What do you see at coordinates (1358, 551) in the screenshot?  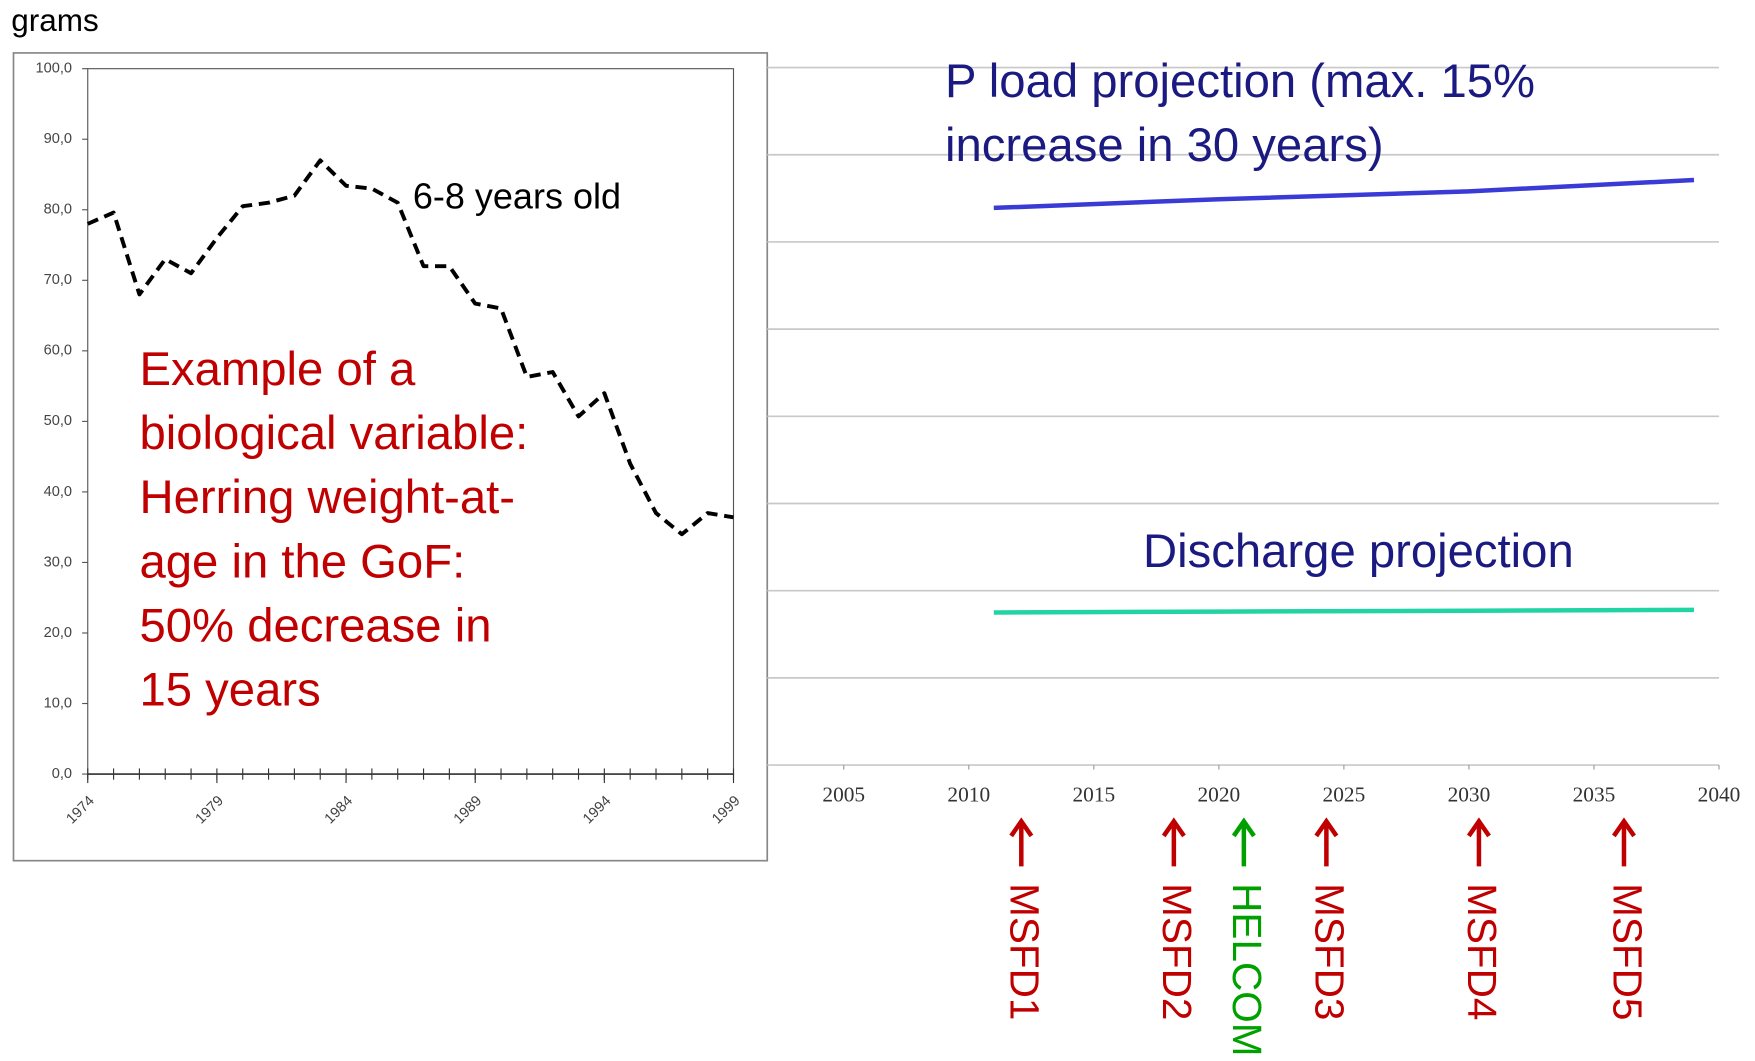 I see `series-label: Discharge projection` at bounding box center [1358, 551].